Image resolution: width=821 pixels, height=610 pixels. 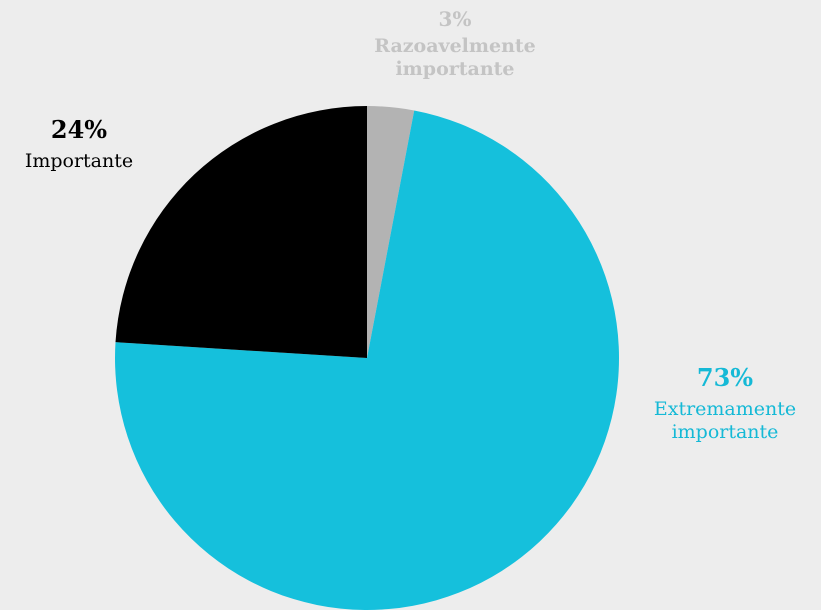 What do you see at coordinates (725, 377) in the screenshot?
I see `slice-percent-extremamente-importante: 73%` at bounding box center [725, 377].